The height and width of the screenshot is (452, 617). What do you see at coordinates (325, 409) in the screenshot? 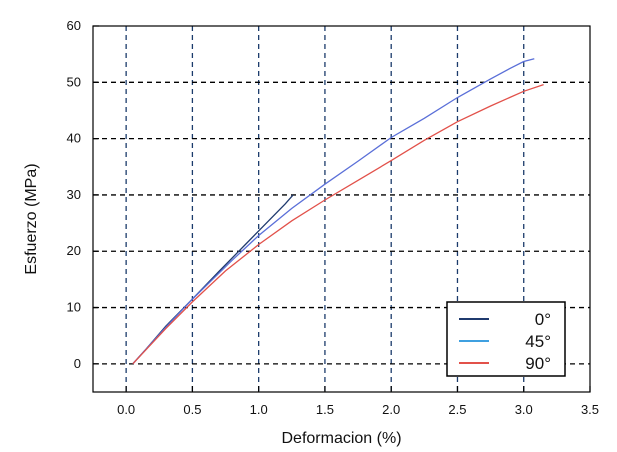
I see `x-tick-label: 1.5` at bounding box center [325, 409].